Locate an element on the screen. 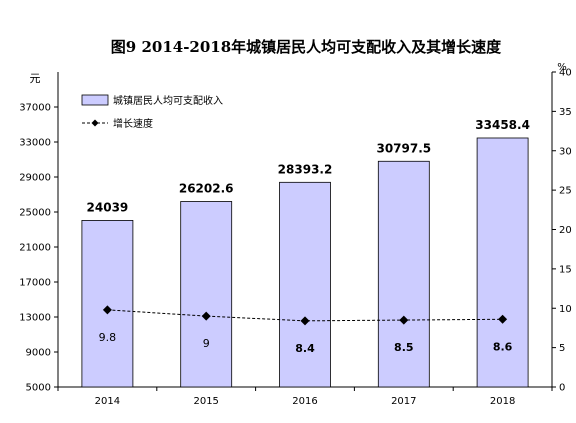  right-axis-tick-label: 25 is located at coordinates (565, 191).